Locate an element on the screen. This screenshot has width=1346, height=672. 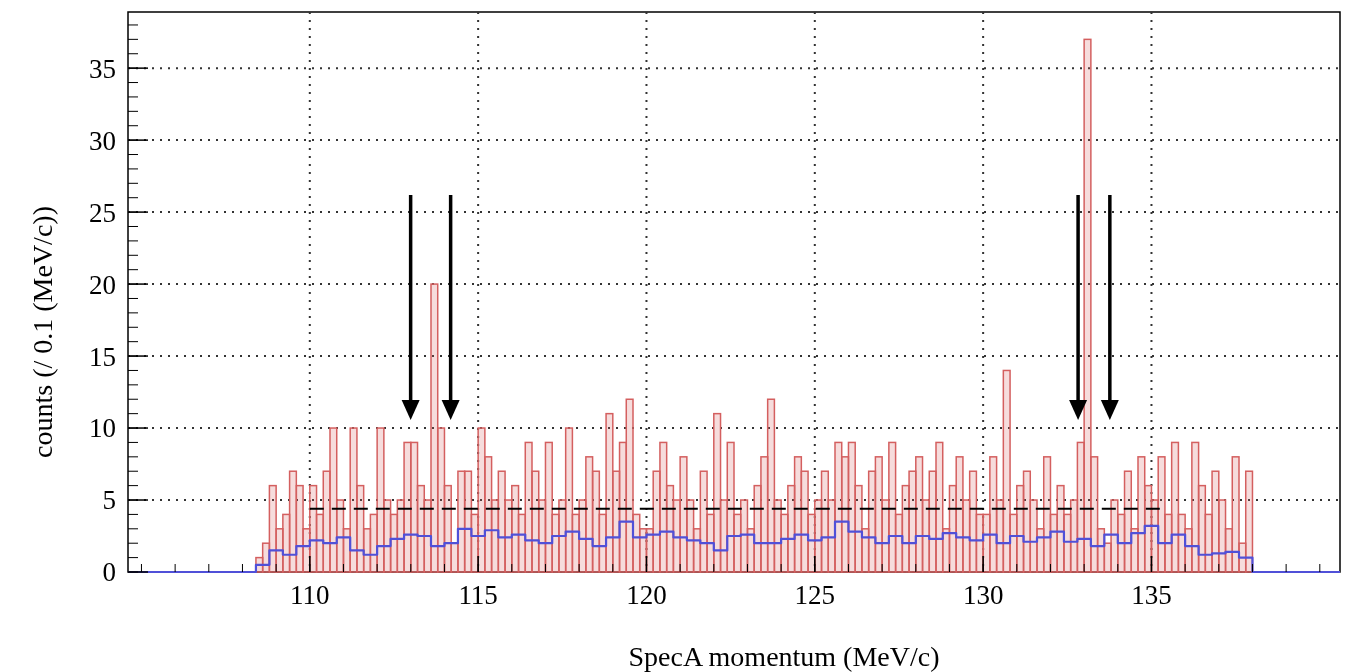
x-tick-label: 125 is located at coordinates (815, 595).